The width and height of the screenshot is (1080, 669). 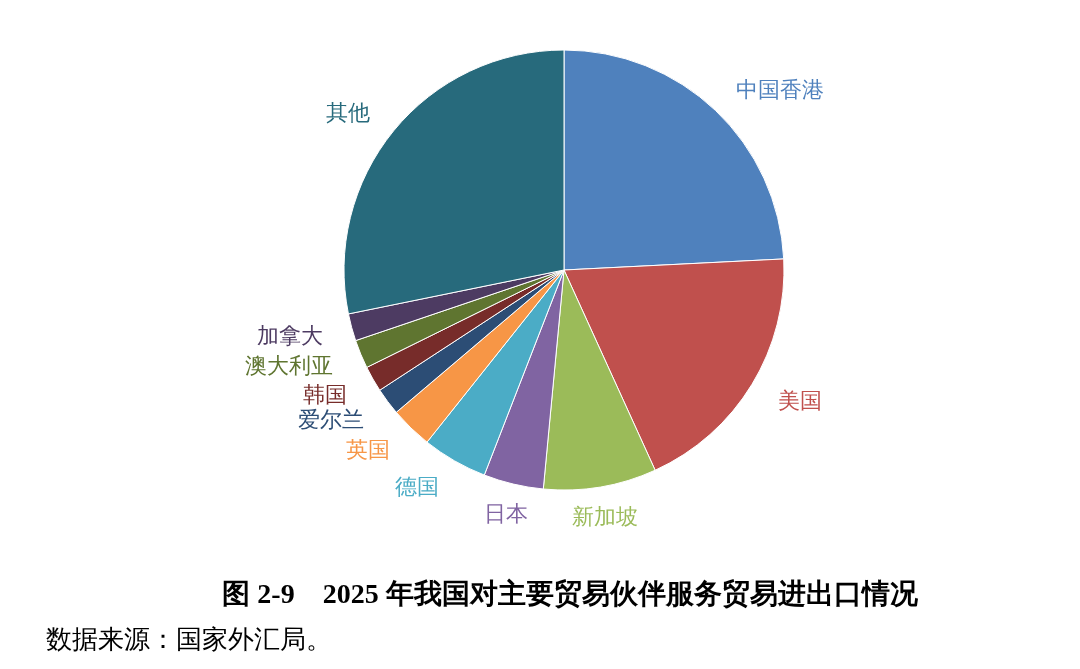 I want to click on slice-label: 加拿大, so click(x=289, y=335).